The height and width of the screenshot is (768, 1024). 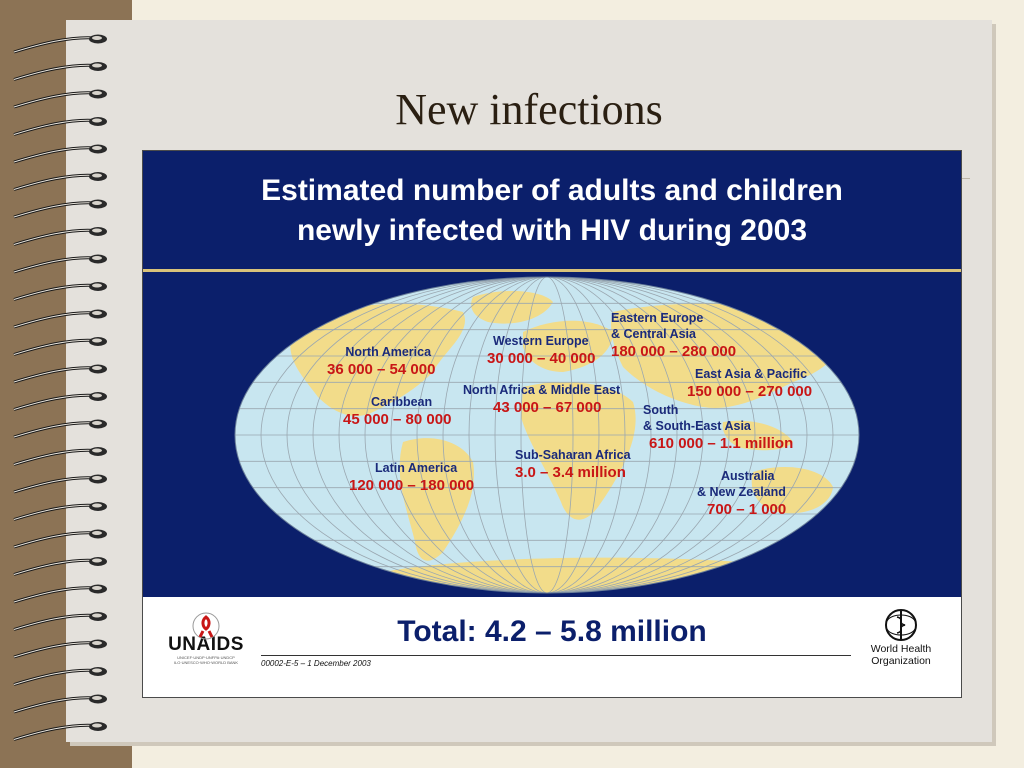 I want to click on region-name-line2: & New Zealand, so click(x=741, y=492).